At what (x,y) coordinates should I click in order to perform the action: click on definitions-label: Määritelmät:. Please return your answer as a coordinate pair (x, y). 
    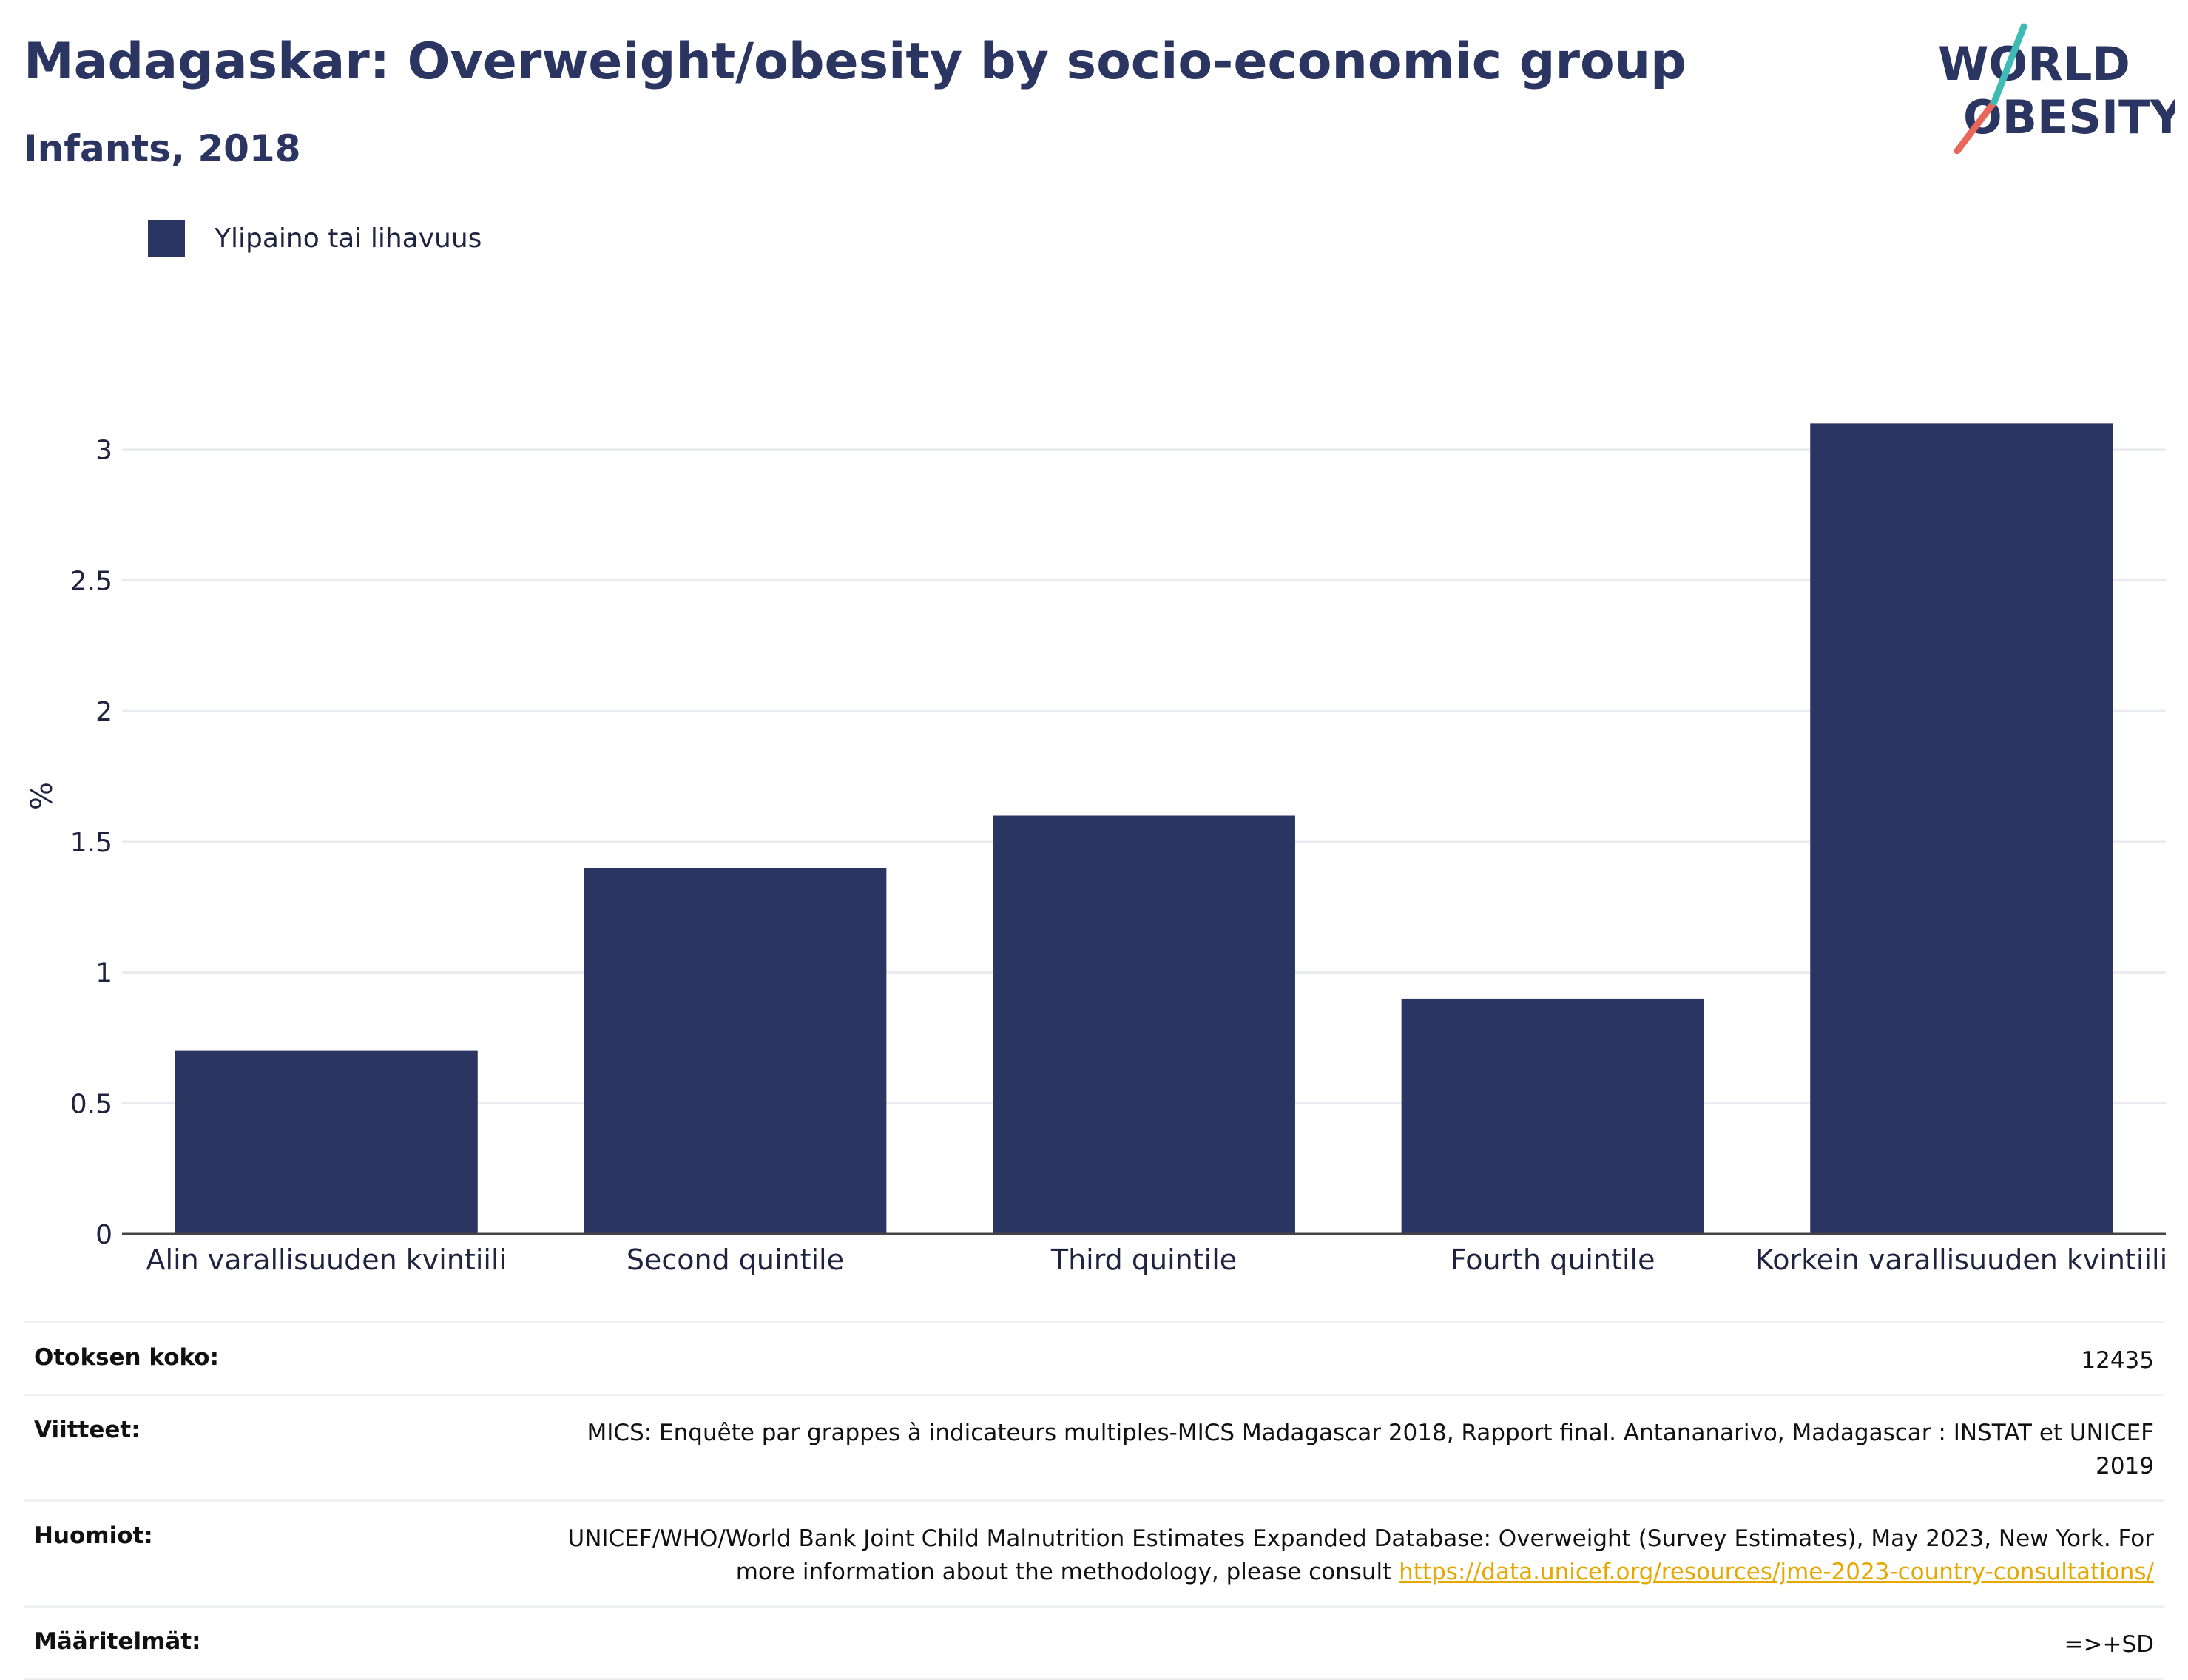
    Looking at the image, I should click on (117, 1641).